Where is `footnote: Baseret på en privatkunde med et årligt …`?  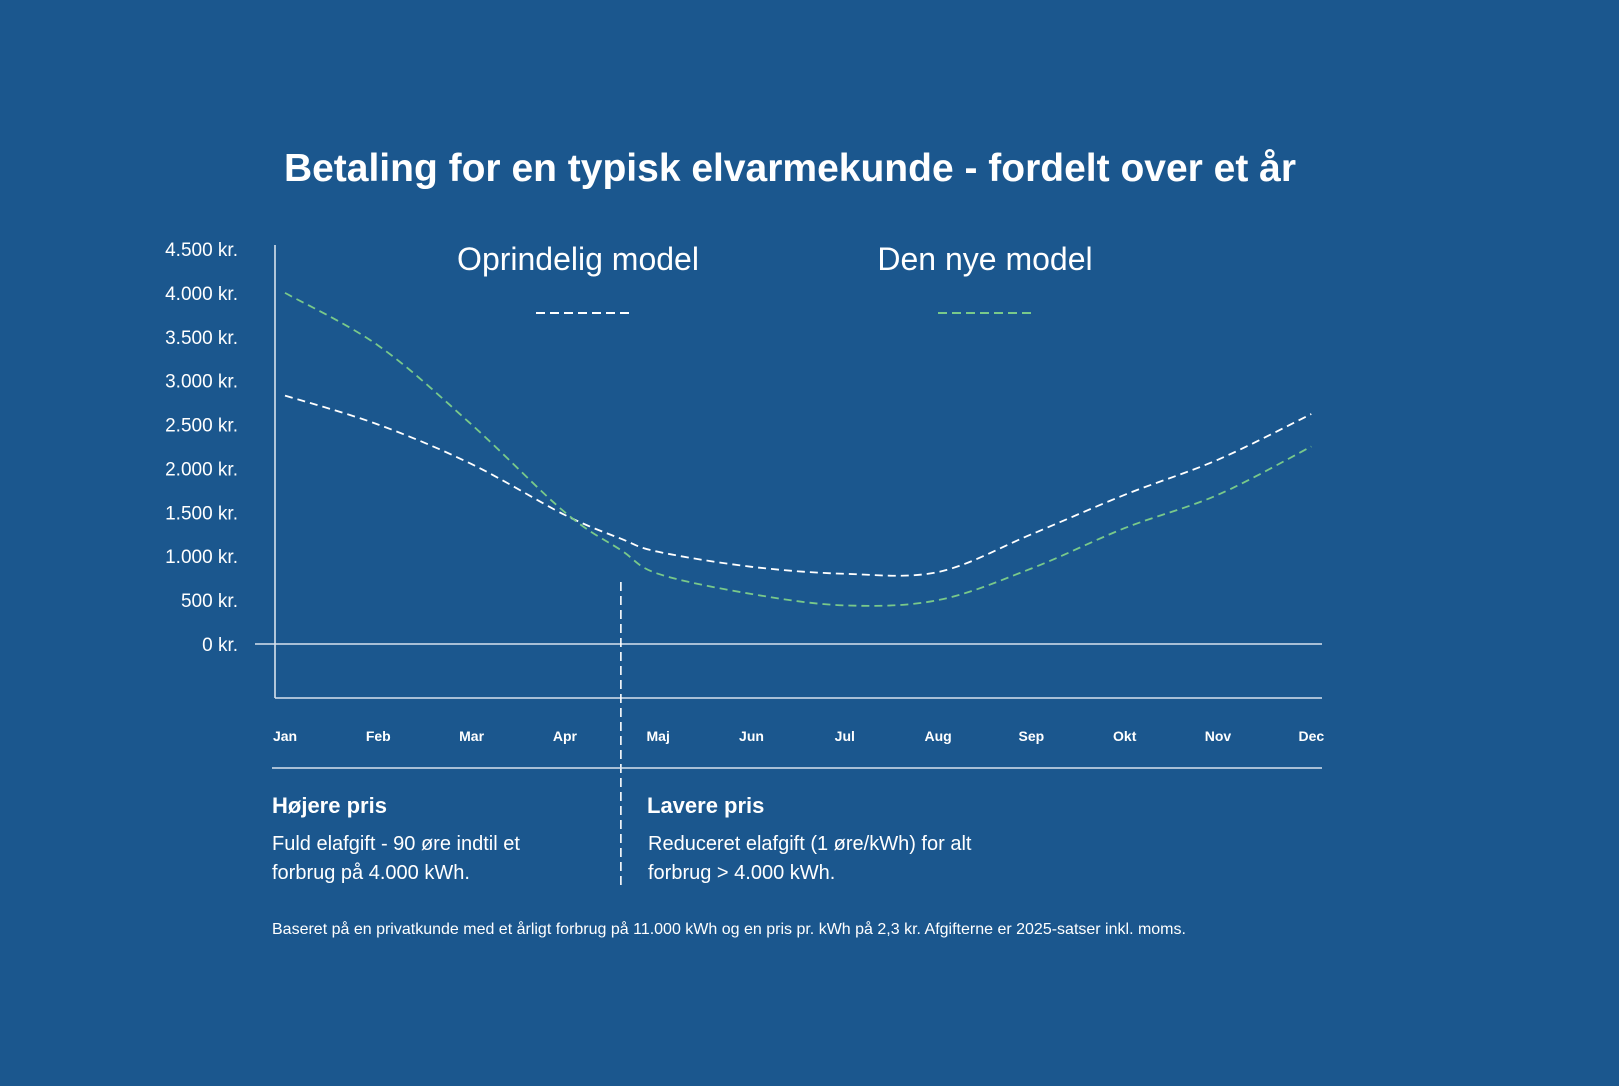 footnote: Baseret på en privatkunde med et årligt … is located at coordinates (729, 929).